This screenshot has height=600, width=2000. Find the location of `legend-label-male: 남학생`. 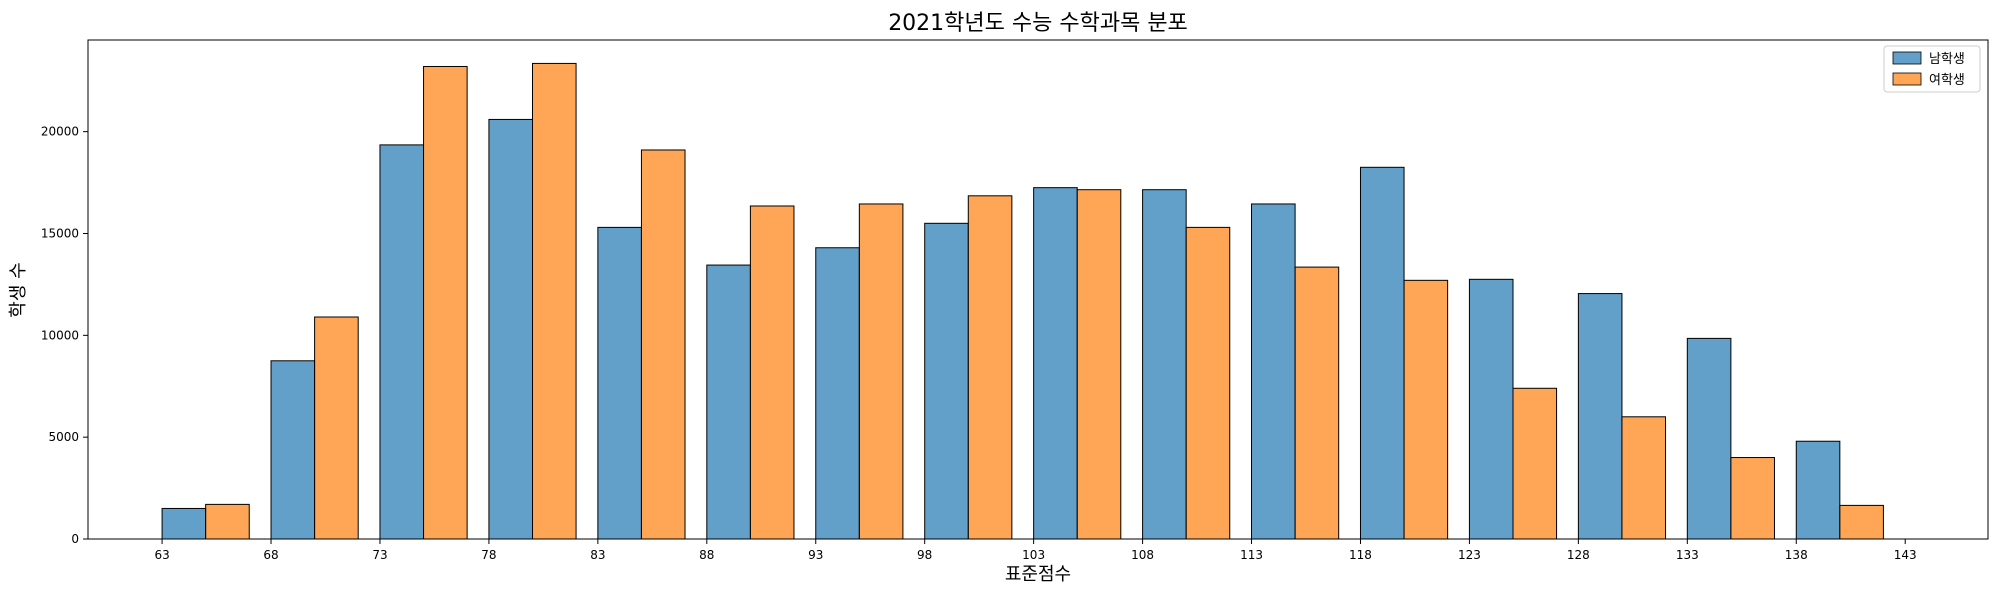

legend-label-male: 남학생 is located at coordinates (1947, 59).